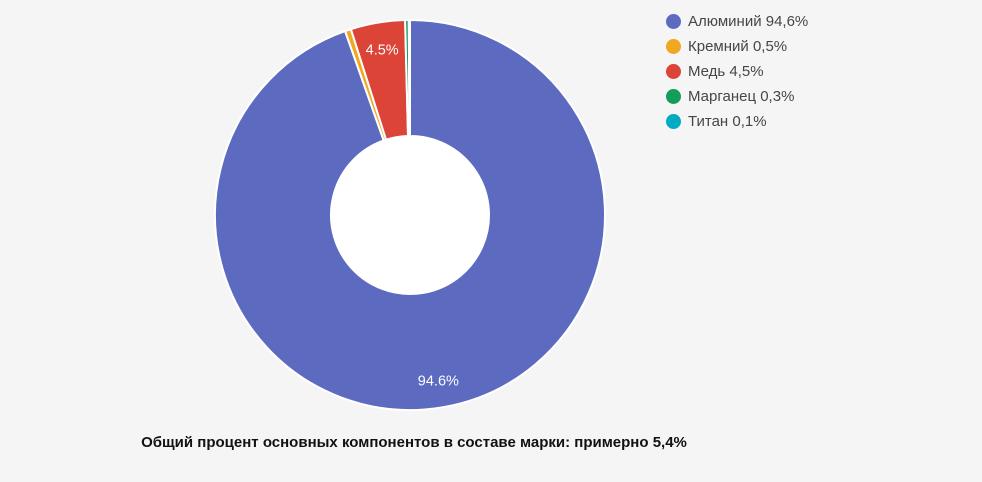 The width and height of the screenshot is (982, 482). I want to click on pie-slice-titanium, so click(409, 78).